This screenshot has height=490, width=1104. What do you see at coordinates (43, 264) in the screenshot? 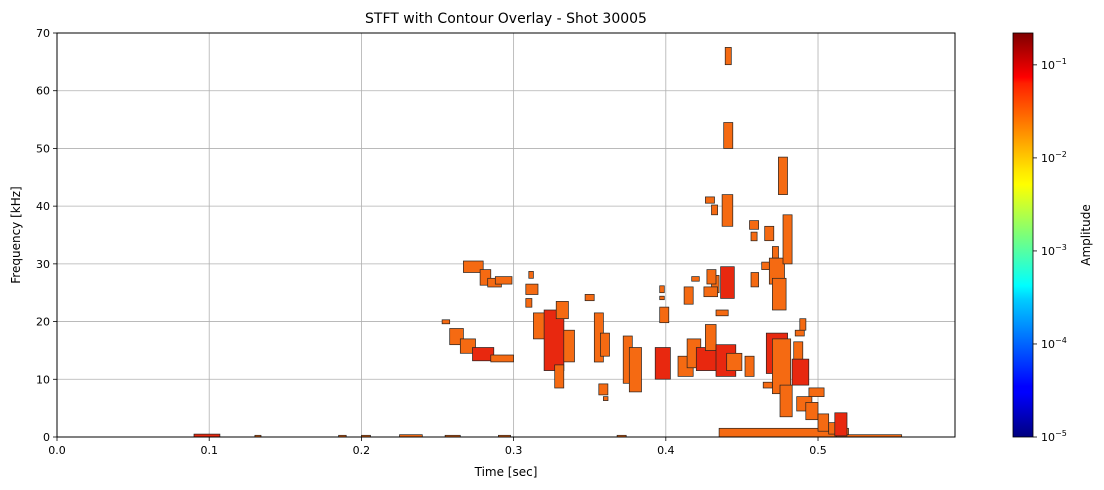
I see `y-tick-label: 30` at bounding box center [43, 264].